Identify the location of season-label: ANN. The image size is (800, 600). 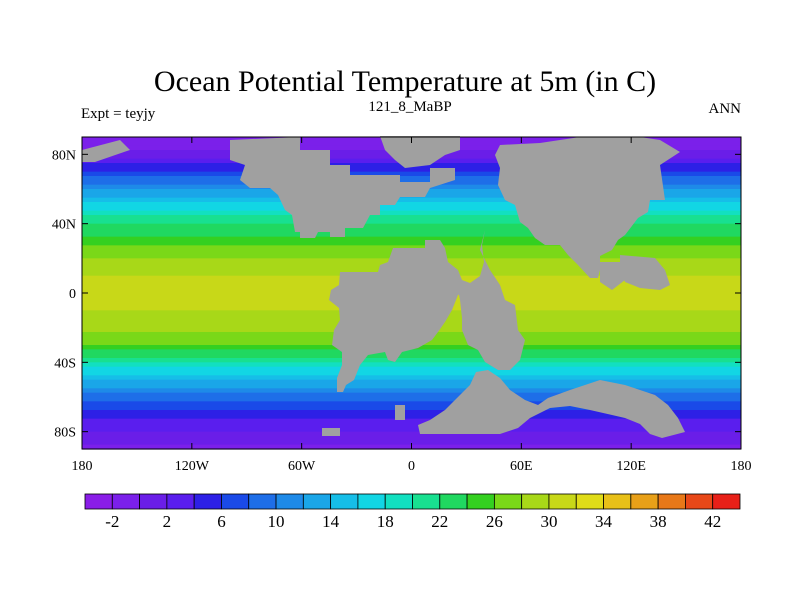
(725, 109).